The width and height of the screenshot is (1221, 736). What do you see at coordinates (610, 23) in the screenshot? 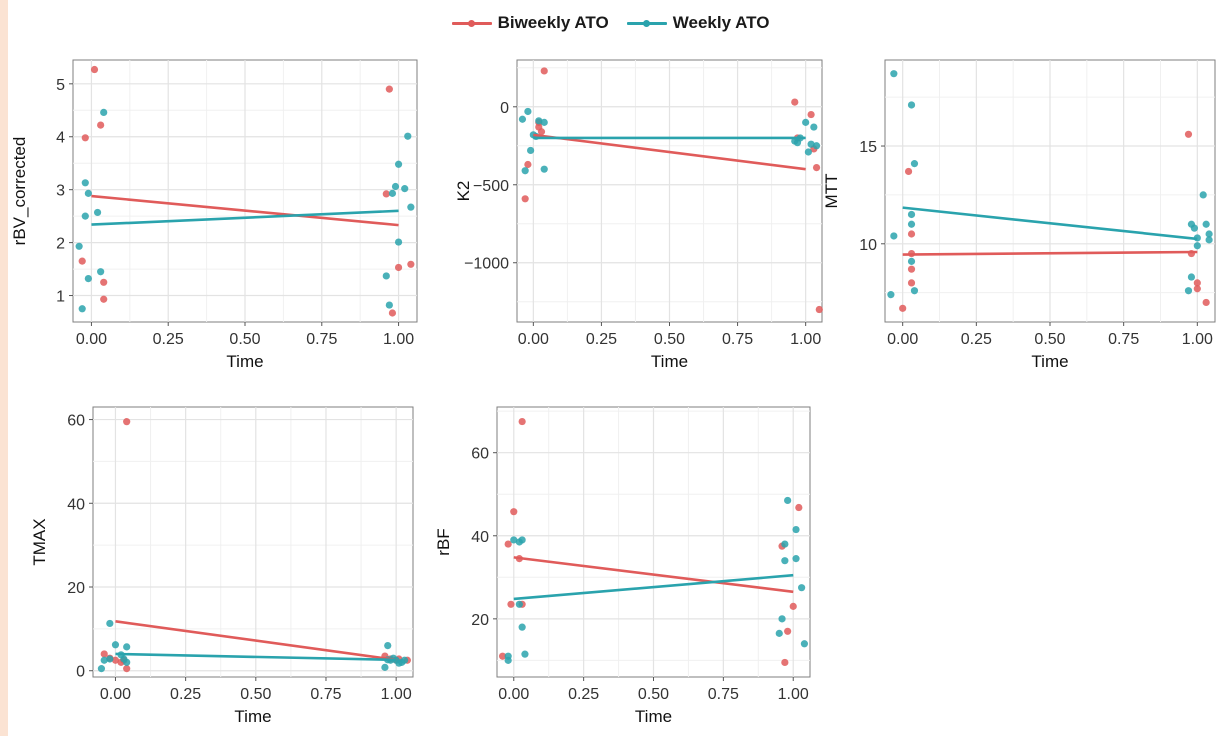
I see `legend: Biweekly ATO Weekly ATO` at bounding box center [610, 23].